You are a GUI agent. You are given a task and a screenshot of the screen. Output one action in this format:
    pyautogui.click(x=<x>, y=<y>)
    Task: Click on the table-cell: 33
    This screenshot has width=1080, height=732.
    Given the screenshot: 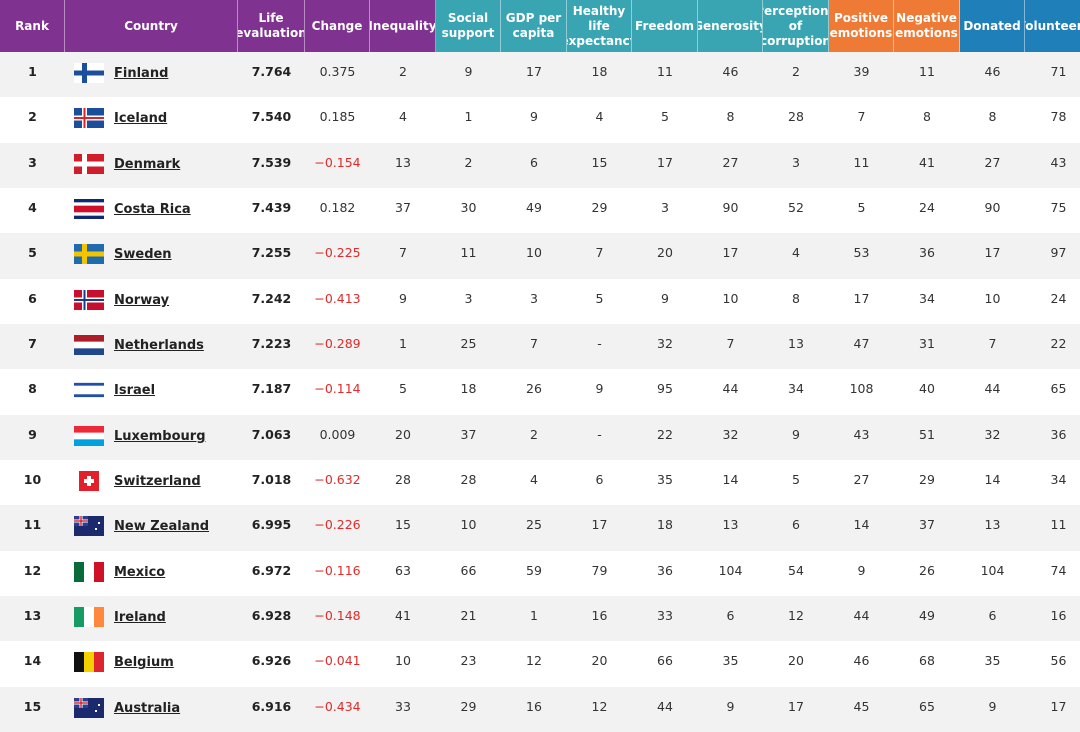 What is the action you would take?
    pyautogui.click(x=403, y=706)
    